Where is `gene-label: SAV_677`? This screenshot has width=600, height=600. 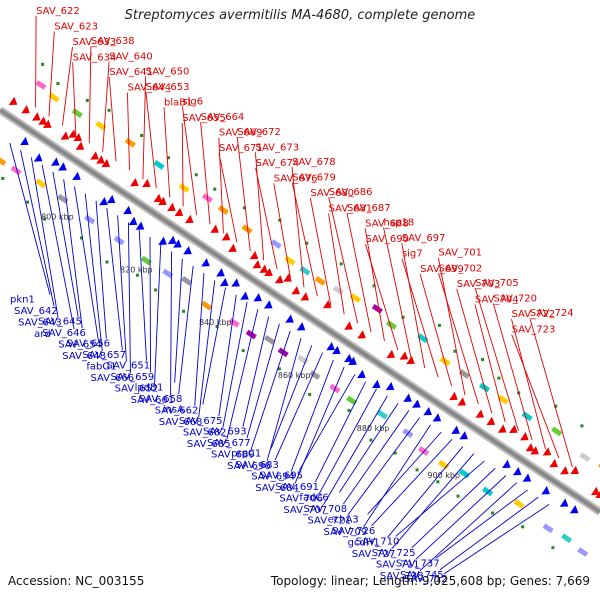 gene-label: SAV_677 is located at coordinates (229, 443).